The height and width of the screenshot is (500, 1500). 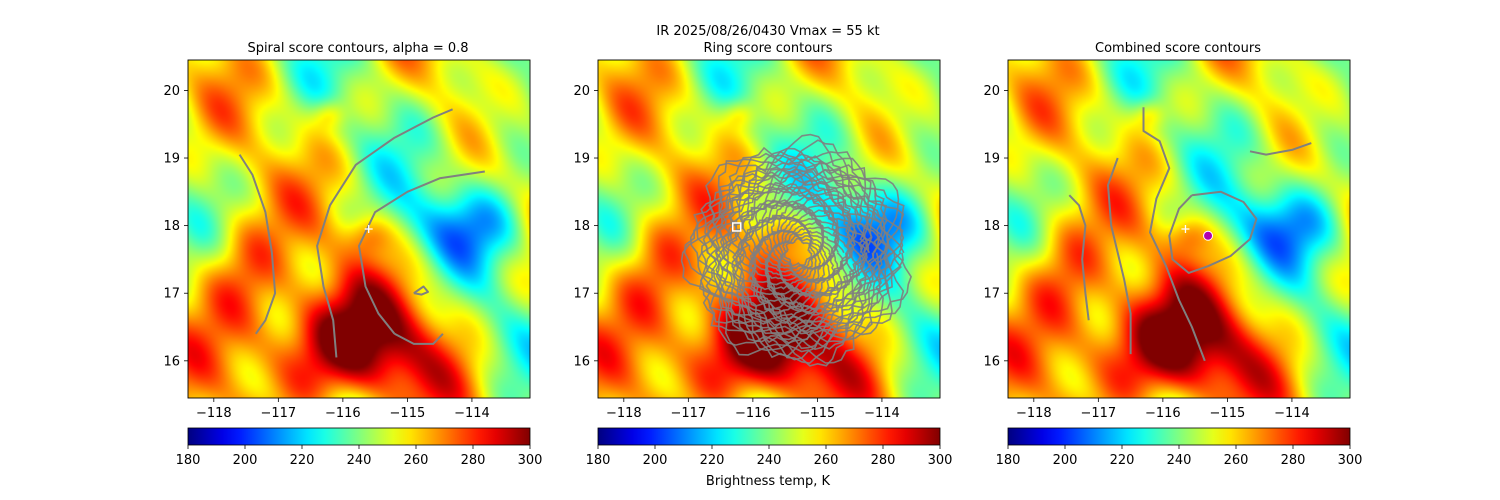 What do you see at coordinates (767, 31) in the screenshot?
I see `figure-suptitle: IR 2025/08/26/0430 Vmax = 55 kt` at bounding box center [767, 31].